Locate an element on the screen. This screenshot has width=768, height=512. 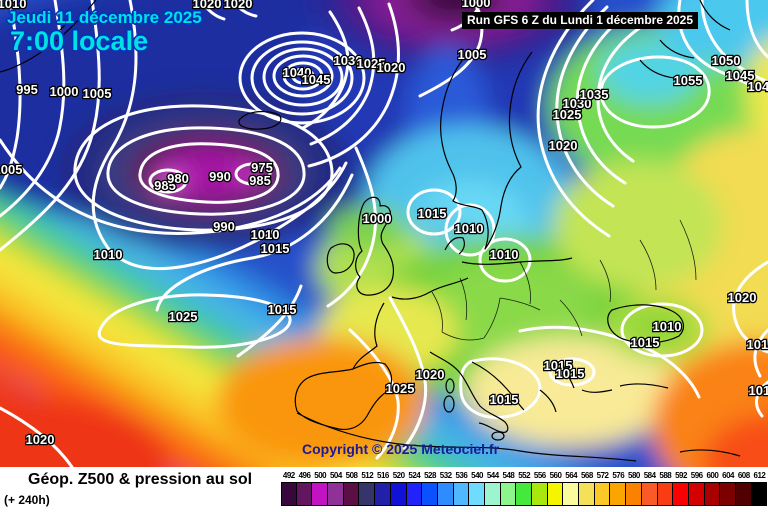
color-scale-step: 548 is located at coordinates (508, 488).